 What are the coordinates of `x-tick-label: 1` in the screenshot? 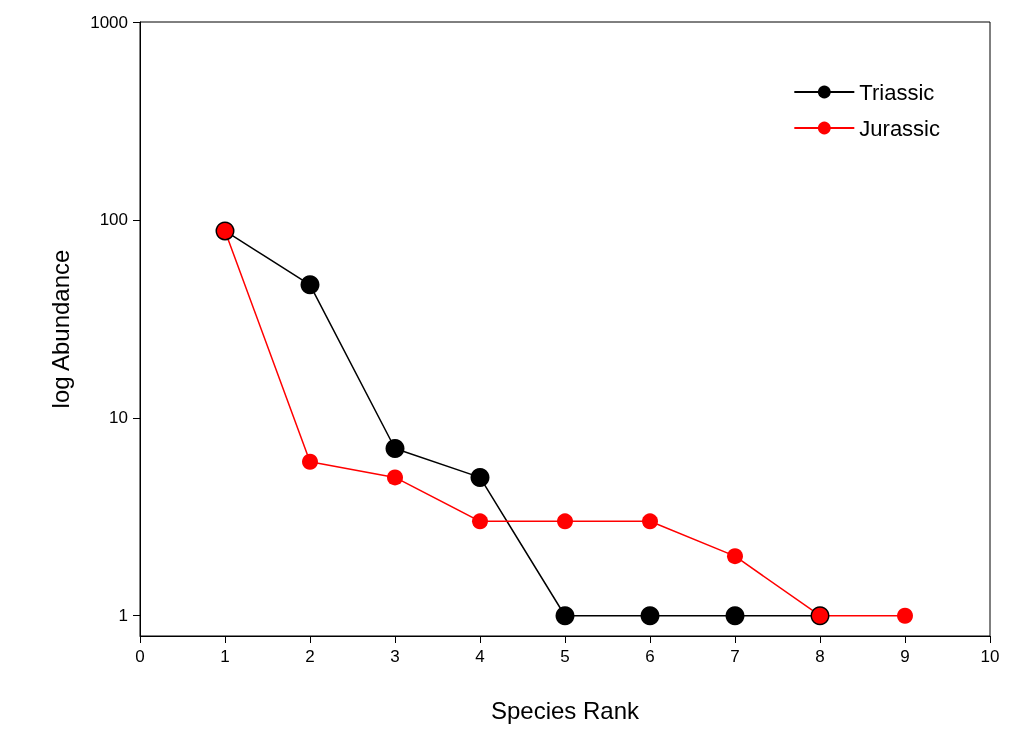 It's located at (225, 656).